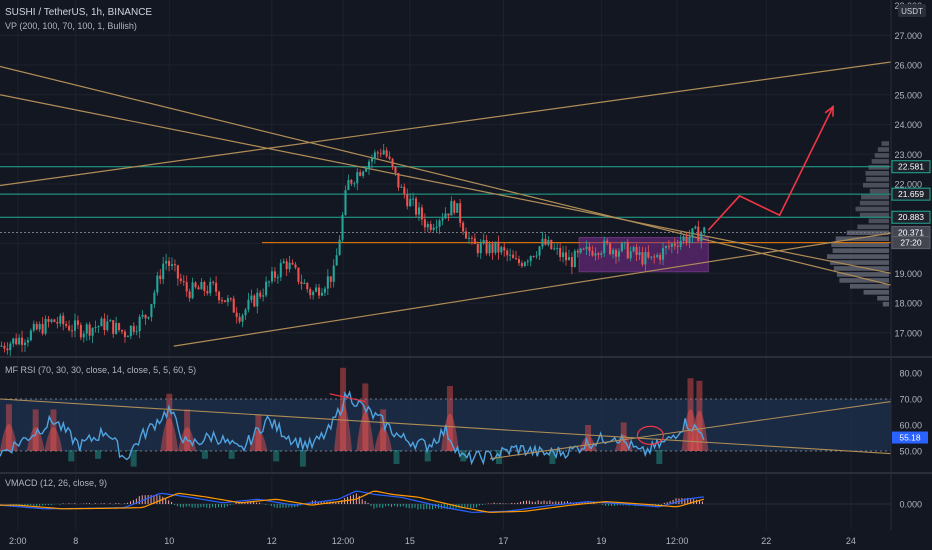 The image size is (932, 550). What do you see at coordinates (912, 10) in the screenshot?
I see `currency-badge` at bounding box center [912, 10].